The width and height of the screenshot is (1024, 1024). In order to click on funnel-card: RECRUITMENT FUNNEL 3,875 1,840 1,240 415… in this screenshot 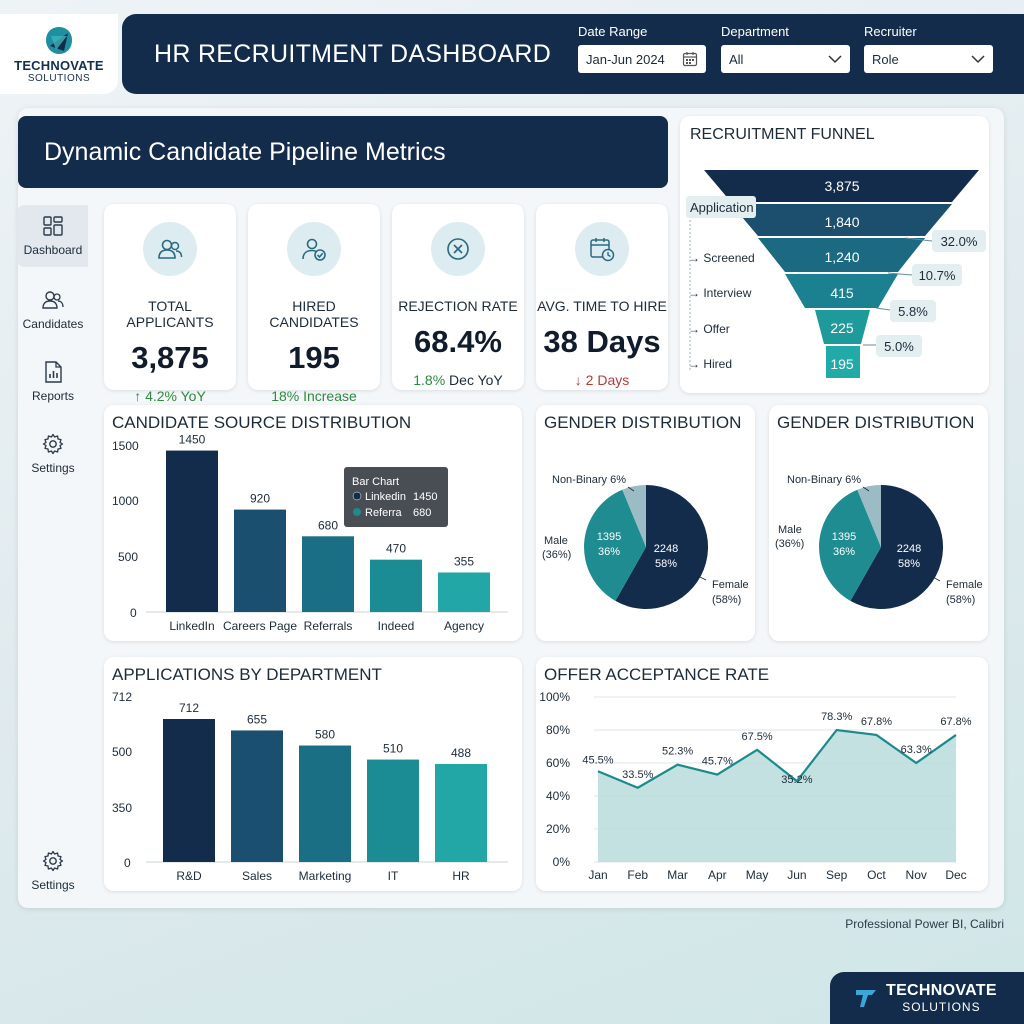, I will do `click(834, 254)`.